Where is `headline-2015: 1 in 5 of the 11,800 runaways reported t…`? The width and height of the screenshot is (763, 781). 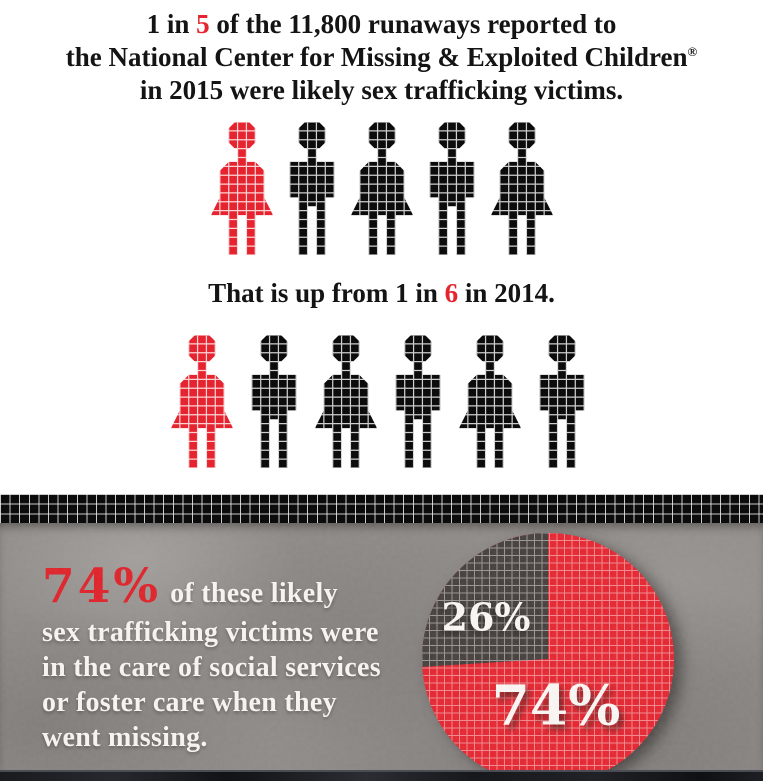 headline-2015: 1 in 5 of the 11,800 runaways reported t… is located at coordinates (381, 57).